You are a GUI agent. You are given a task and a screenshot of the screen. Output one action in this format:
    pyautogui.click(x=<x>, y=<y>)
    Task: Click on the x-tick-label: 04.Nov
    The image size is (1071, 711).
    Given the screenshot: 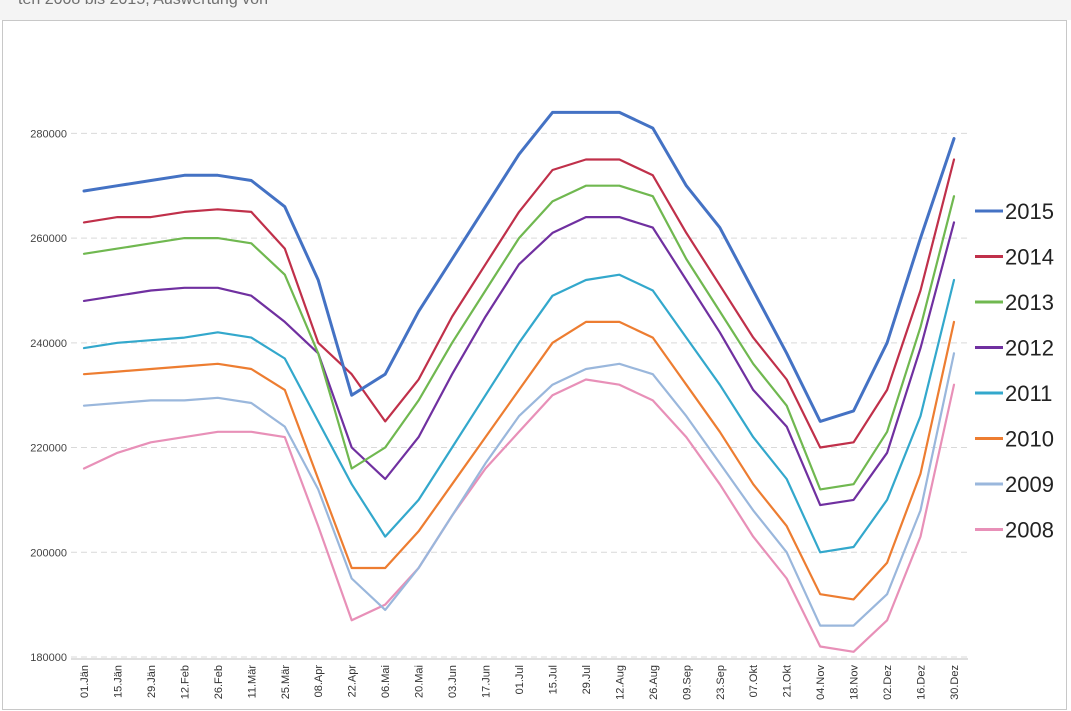 What is the action you would take?
    pyautogui.click(x=821, y=682)
    